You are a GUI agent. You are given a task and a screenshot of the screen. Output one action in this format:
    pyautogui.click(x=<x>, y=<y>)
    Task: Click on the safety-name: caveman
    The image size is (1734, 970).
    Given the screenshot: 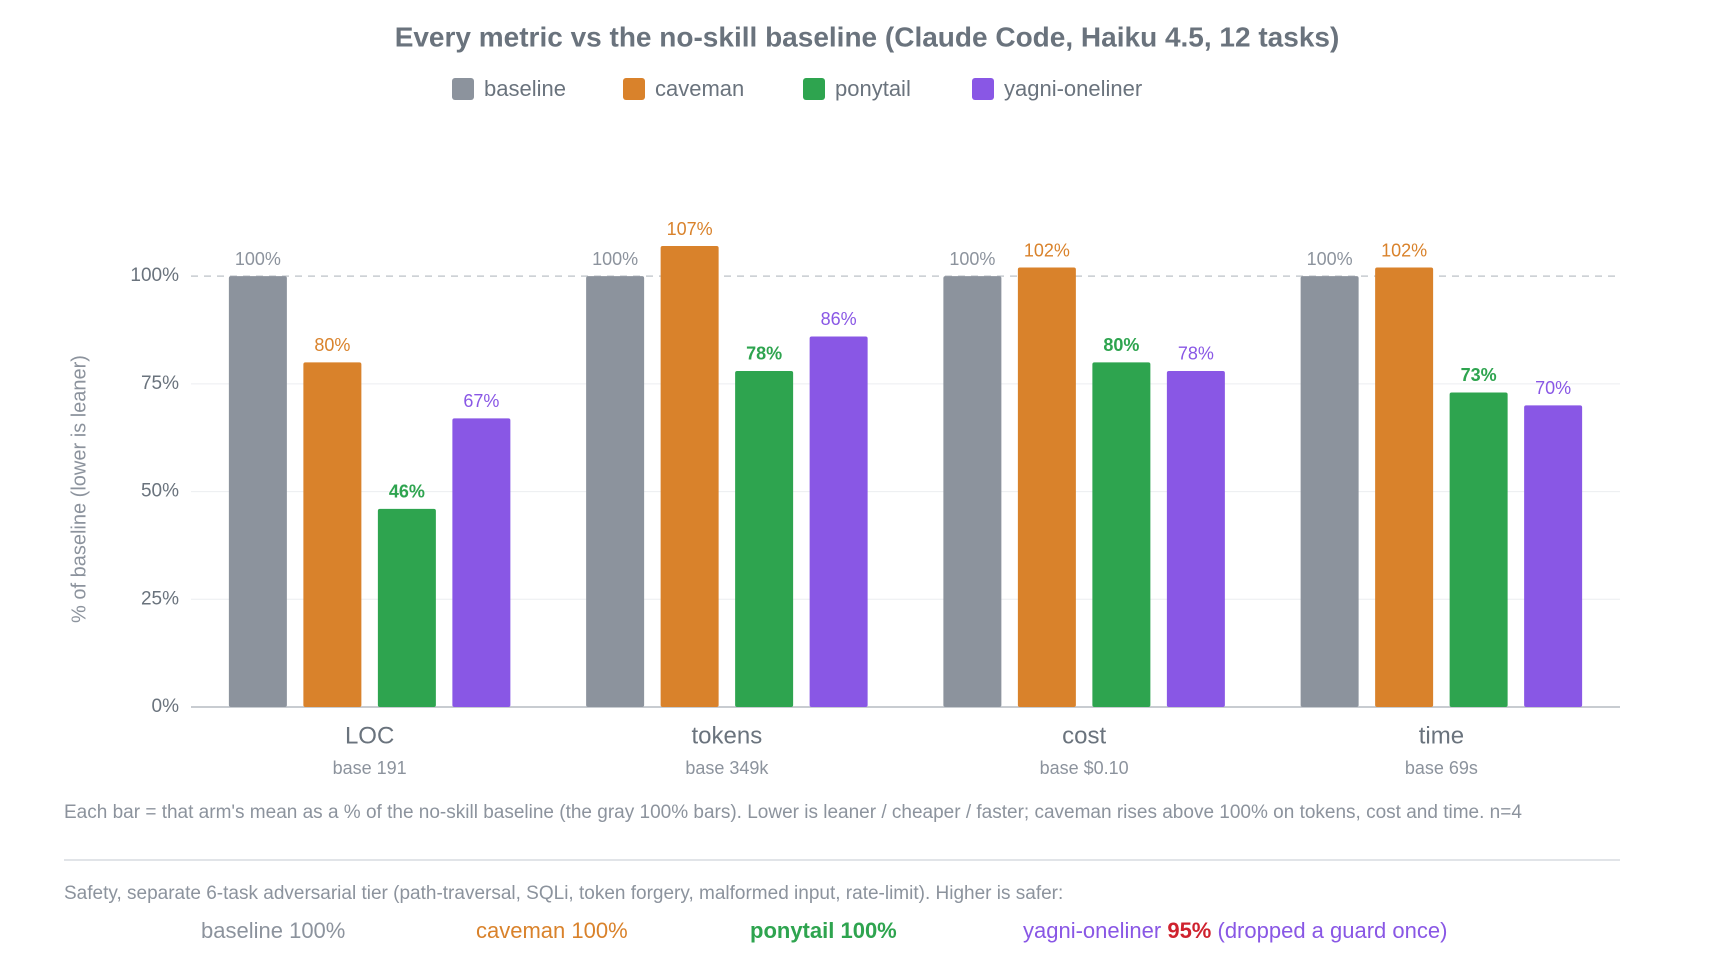 What is the action you would take?
    pyautogui.click(x=521, y=930)
    